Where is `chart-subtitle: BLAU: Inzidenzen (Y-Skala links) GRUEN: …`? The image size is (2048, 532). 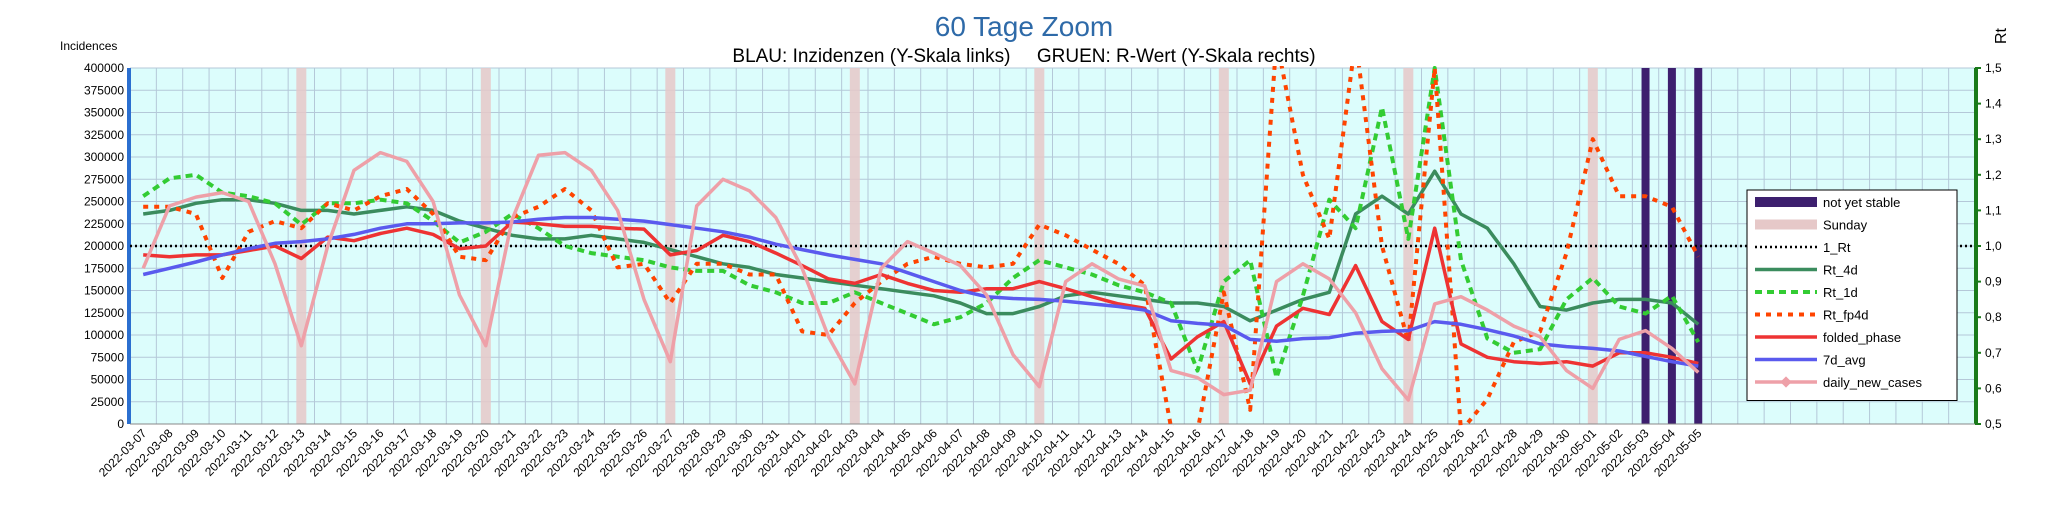
chart-subtitle: BLAU: Inzidenzen (Y-Skala links) GRUEN: … is located at coordinates (1023, 56).